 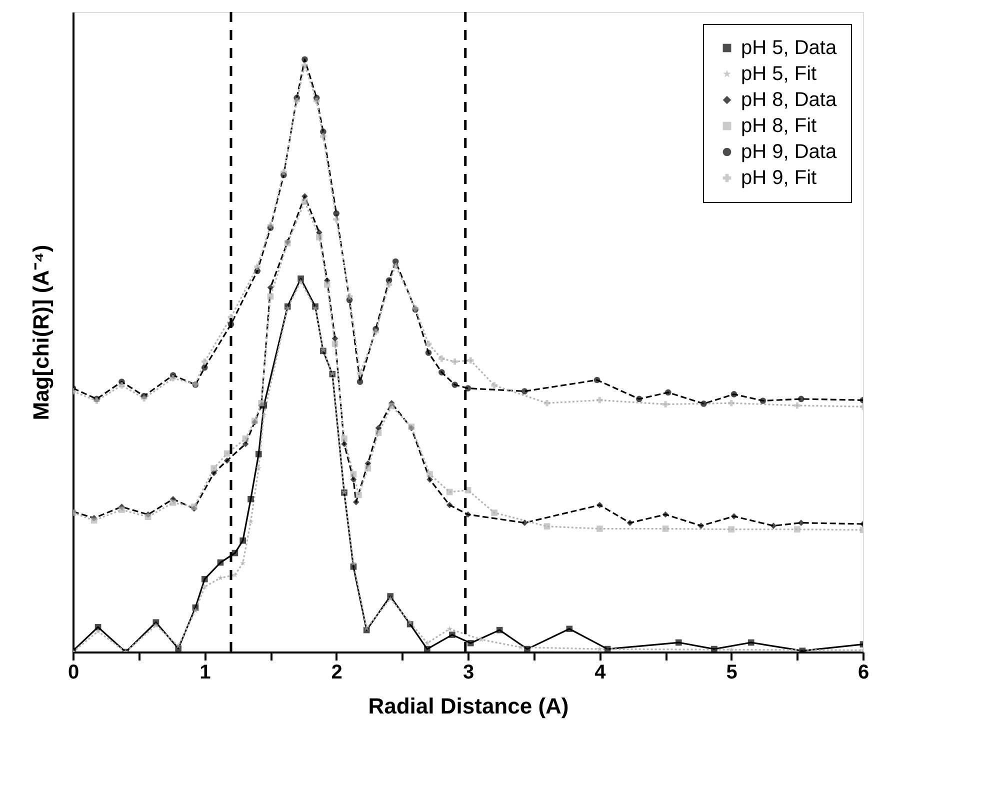 I want to click on legend-label: pH 9, Data, so click(x=789, y=152).